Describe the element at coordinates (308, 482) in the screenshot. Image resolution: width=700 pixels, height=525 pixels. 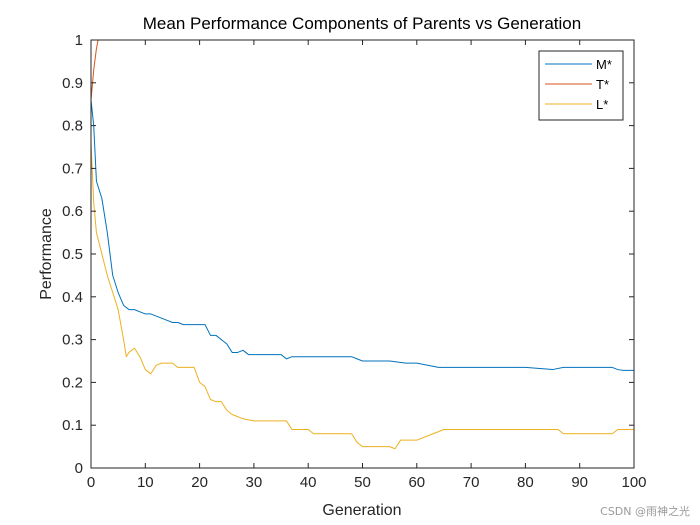
I see `x-tick-label: 40` at that location.